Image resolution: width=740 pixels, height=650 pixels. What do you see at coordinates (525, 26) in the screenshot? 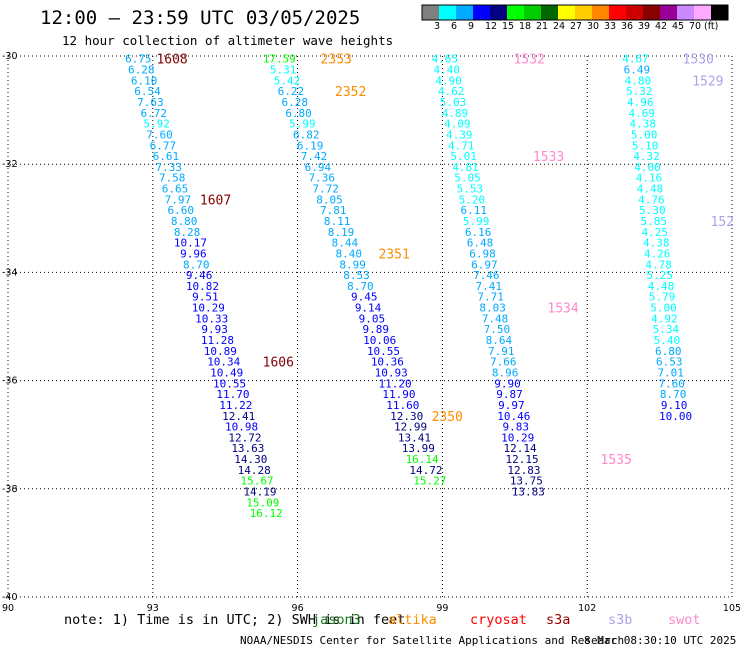
I see `colorbar-label: 18` at bounding box center [525, 26].